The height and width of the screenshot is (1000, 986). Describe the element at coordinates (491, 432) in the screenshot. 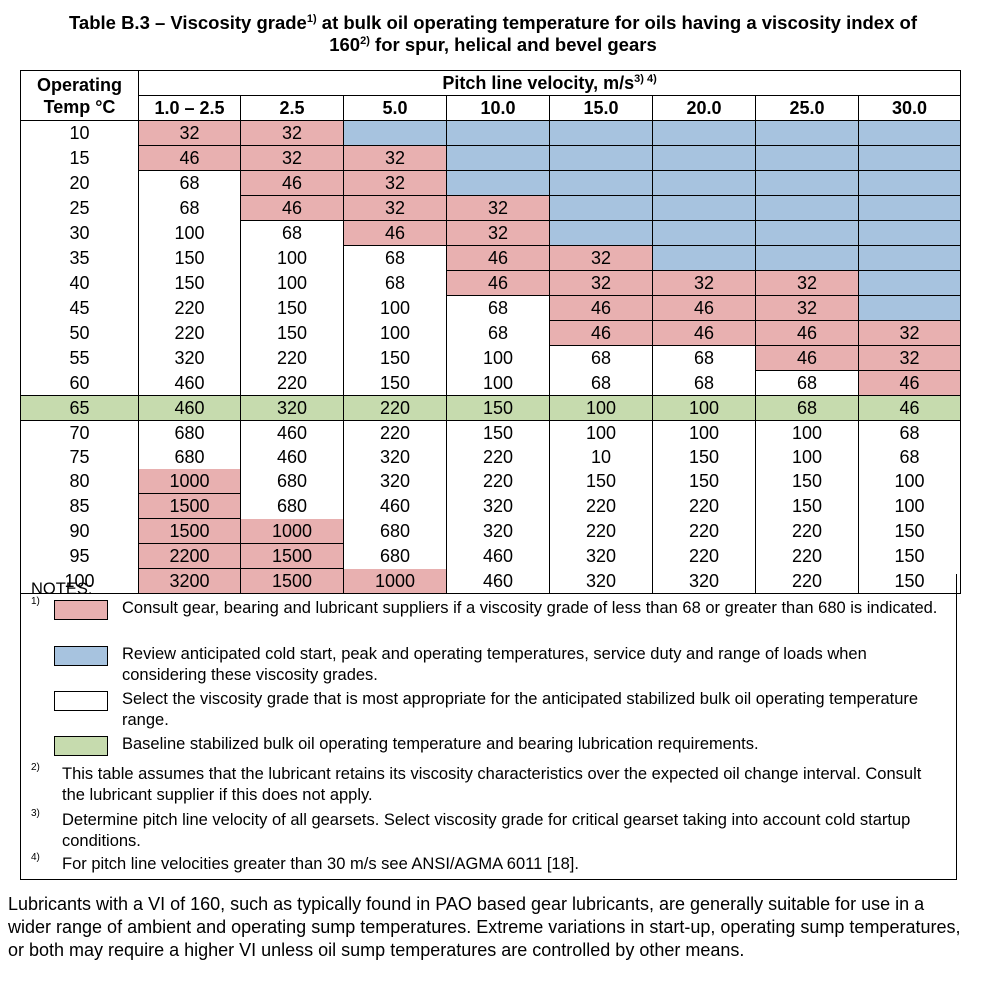

I see `table-row: 70 680 460 220 150 100 100 100 68` at that location.